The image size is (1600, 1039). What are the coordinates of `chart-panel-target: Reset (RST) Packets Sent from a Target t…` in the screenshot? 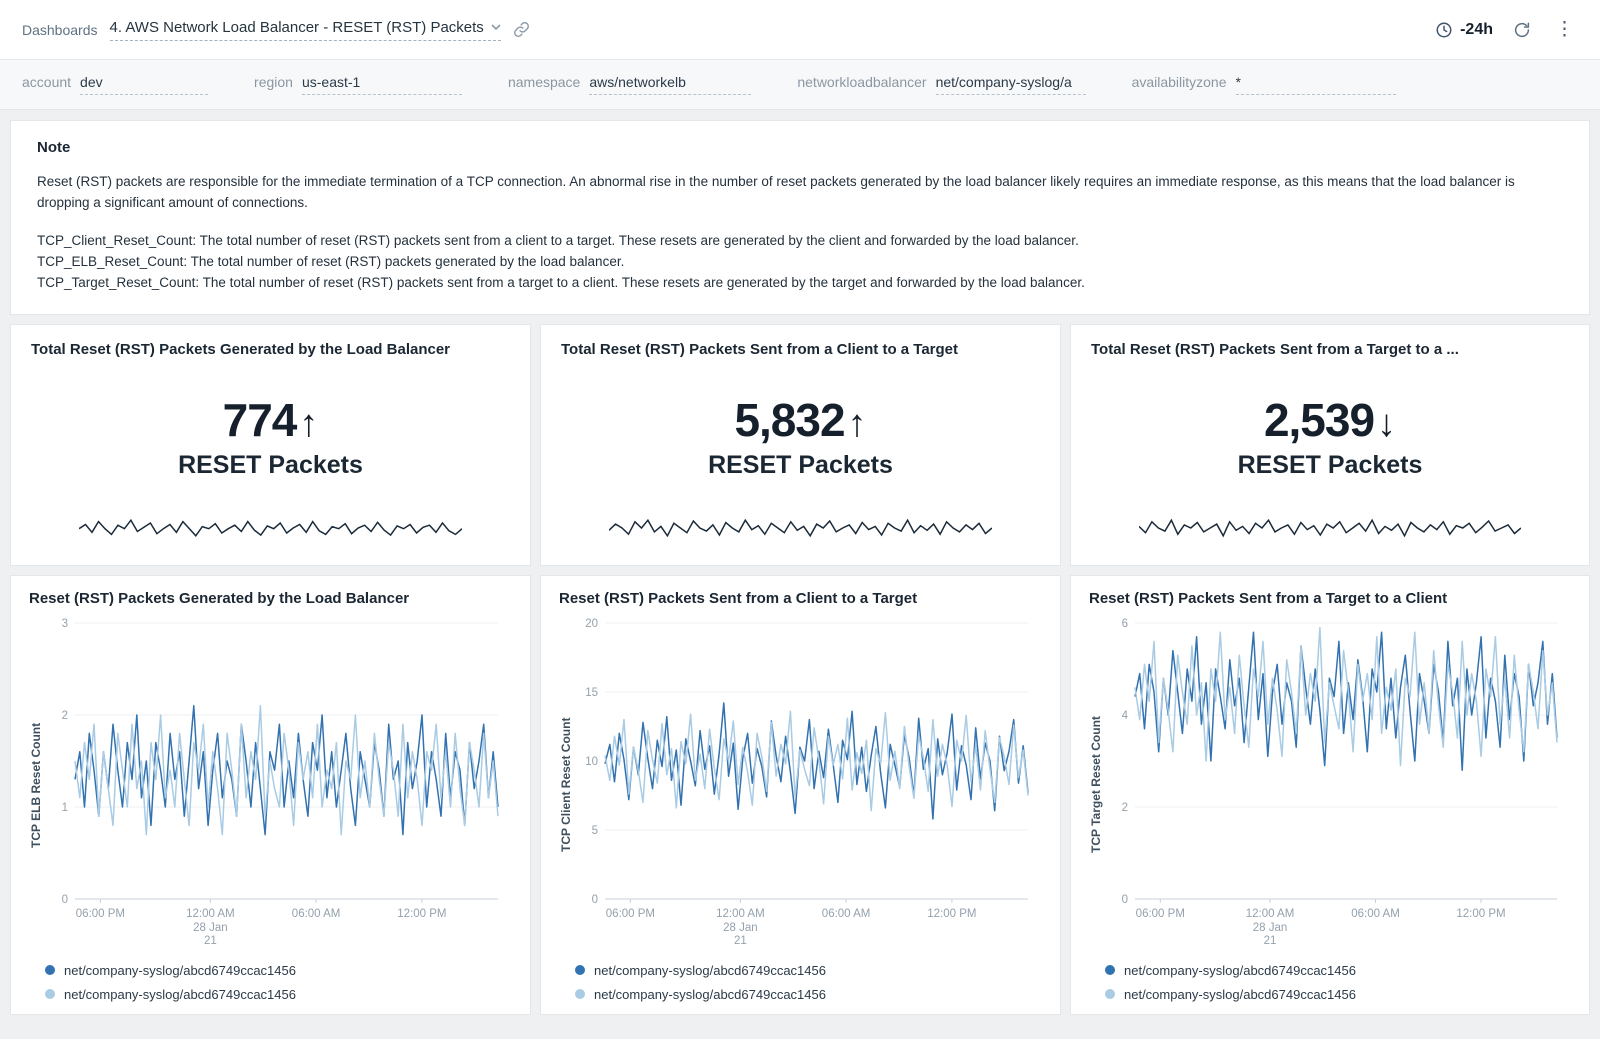 It's located at (1330, 794).